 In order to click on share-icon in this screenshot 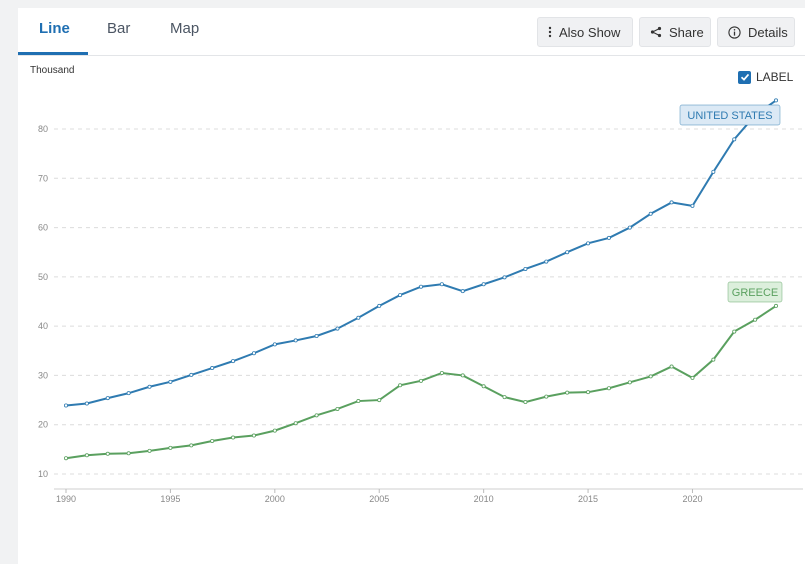, I will do `click(656, 32)`.